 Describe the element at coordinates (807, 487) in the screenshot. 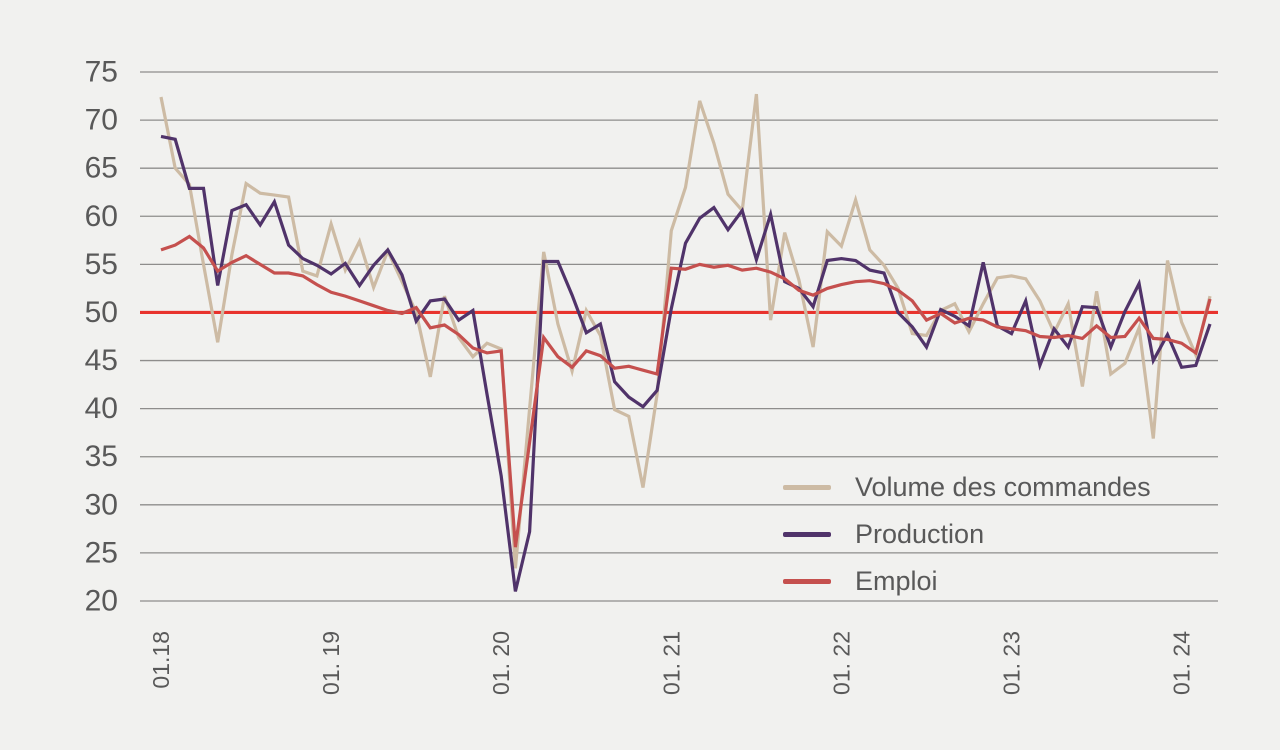

I see `volume-line-swatch` at that location.